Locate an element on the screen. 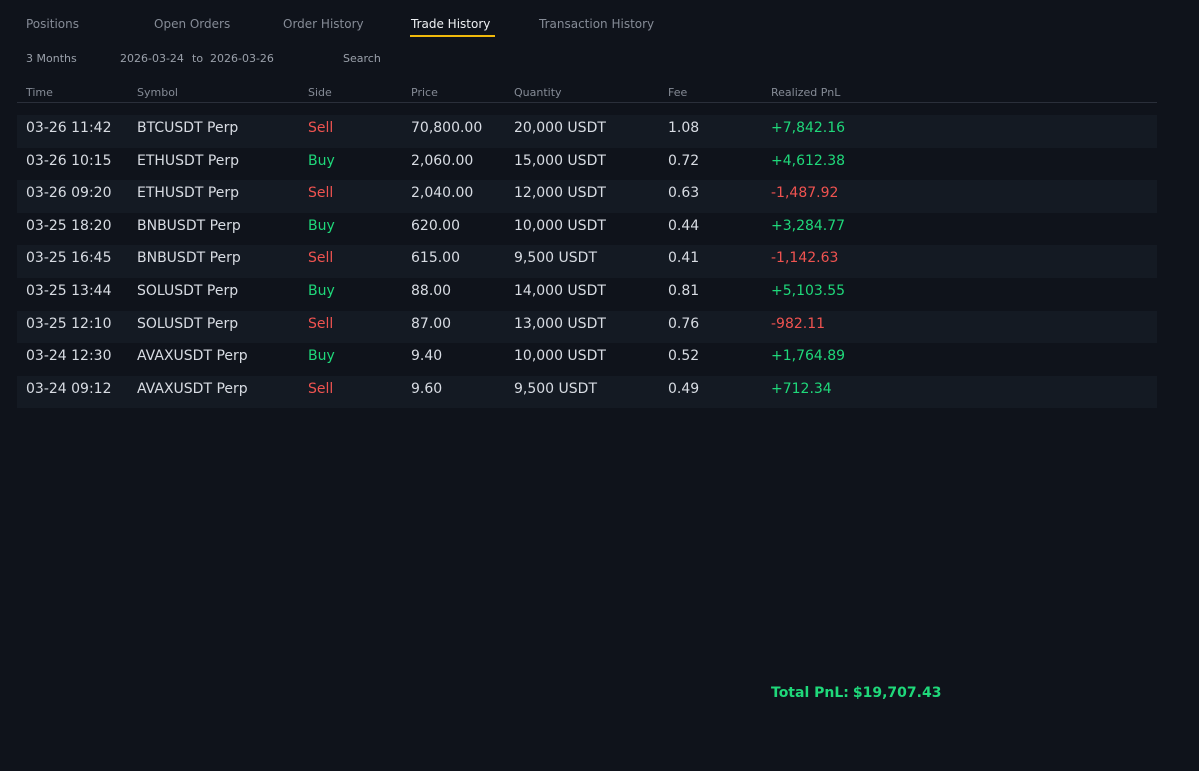 This screenshot has height=771, width=1199. cell-fee: 0.44 is located at coordinates (684, 225).